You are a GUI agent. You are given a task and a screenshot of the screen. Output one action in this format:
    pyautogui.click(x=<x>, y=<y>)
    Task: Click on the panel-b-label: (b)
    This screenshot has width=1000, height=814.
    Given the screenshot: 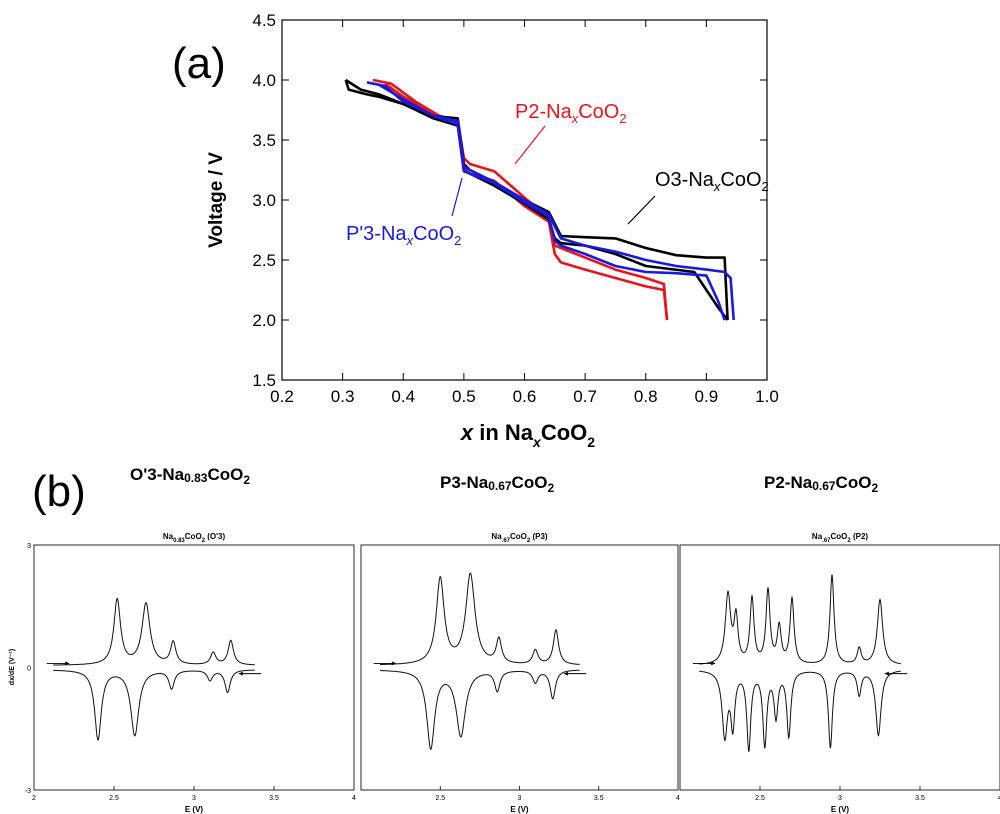 What is the action you would take?
    pyautogui.click(x=59, y=491)
    